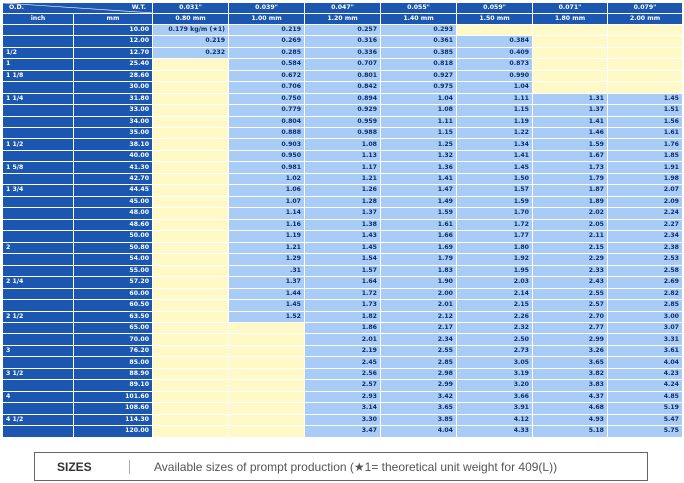 This screenshot has width=684, height=483. What do you see at coordinates (113, 167) in the screenshot?
I see `od-mm-cell: 41.30` at bounding box center [113, 167].